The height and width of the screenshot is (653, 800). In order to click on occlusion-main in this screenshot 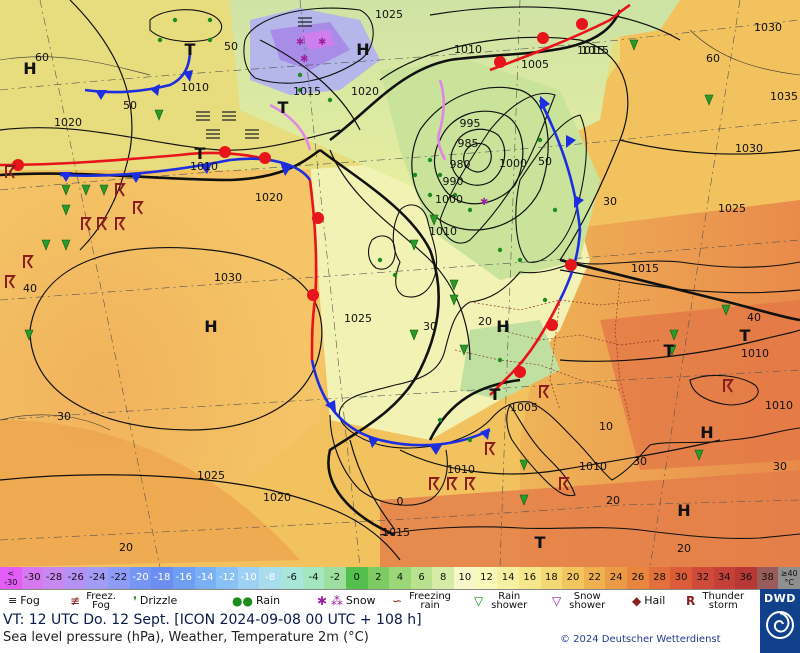, I will do `click(290, 127)`.